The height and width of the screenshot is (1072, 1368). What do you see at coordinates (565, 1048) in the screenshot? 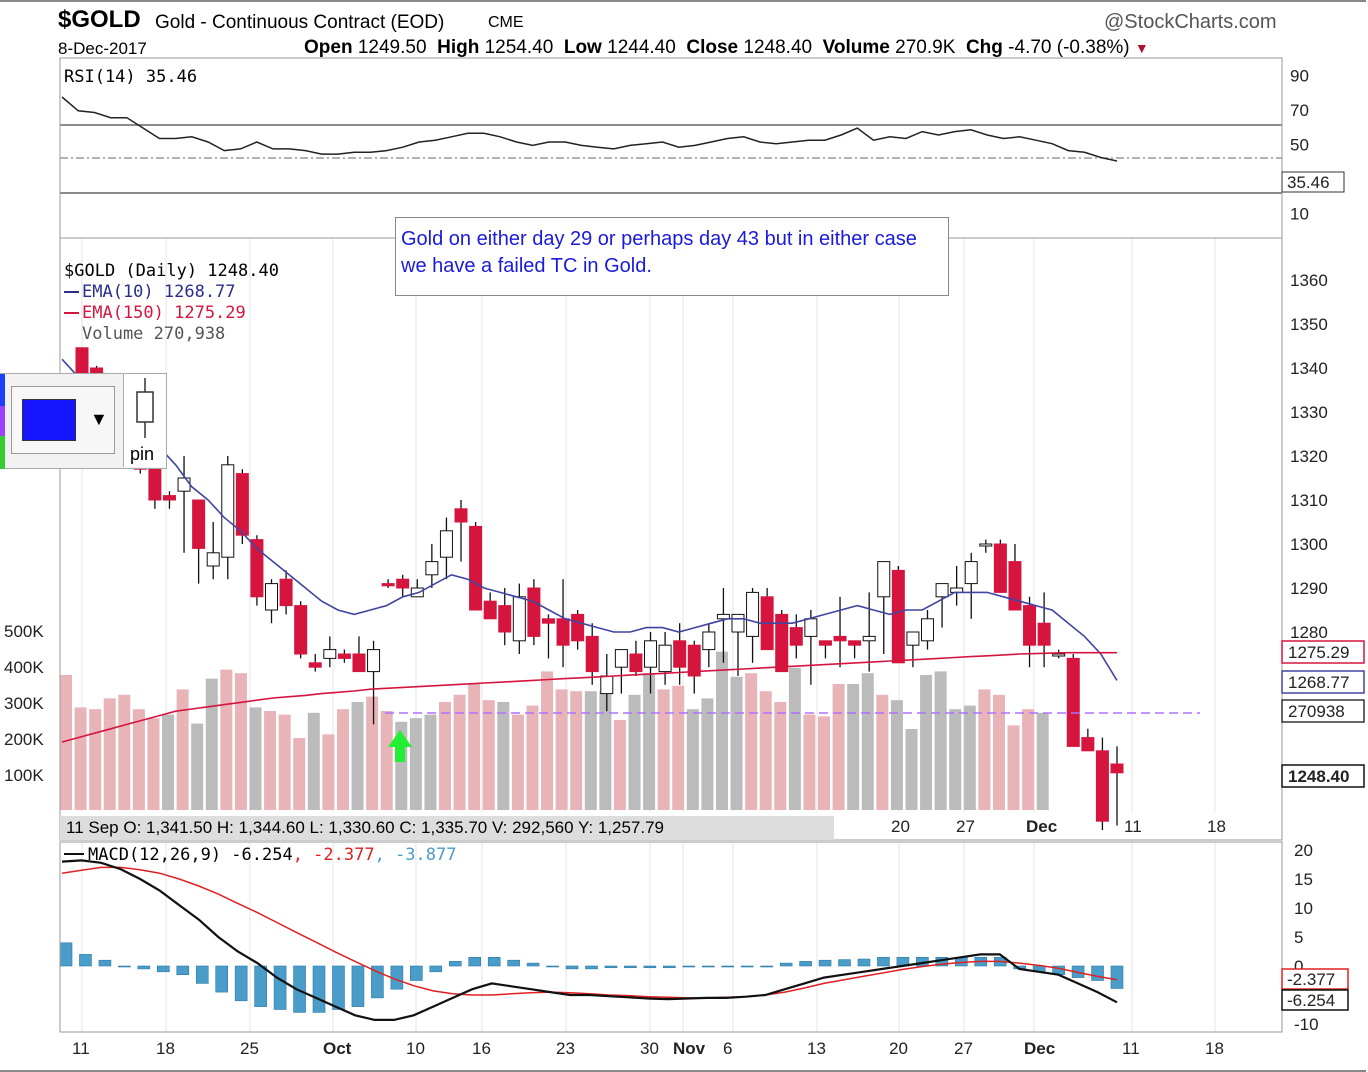
I see `macd-x-label: 23` at bounding box center [565, 1048].